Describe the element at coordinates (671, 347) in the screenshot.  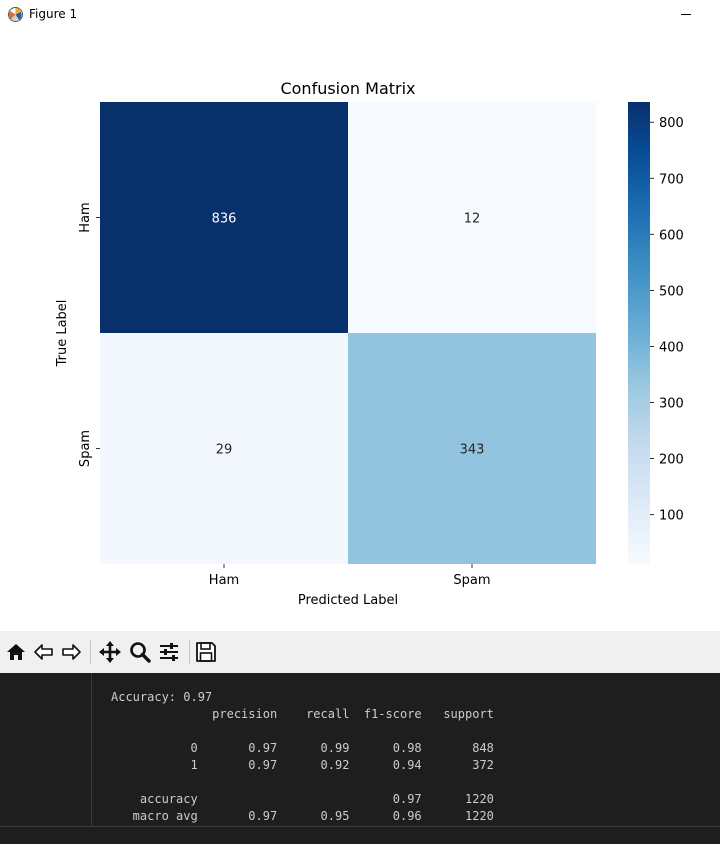
I see `colorbar-tick-label: 400` at that location.